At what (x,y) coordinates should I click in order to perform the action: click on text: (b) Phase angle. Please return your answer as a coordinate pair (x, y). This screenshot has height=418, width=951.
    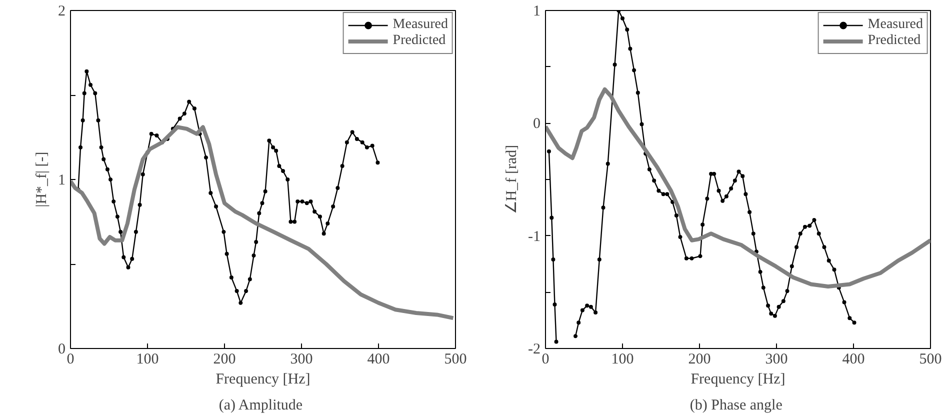
    Looking at the image, I should click on (736, 406).